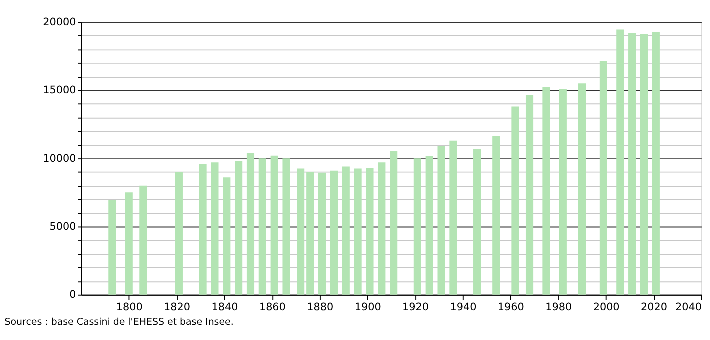 The width and height of the screenshot is (710, 340). Describe the element at coordinates (59, 158) in the screenshot. I see `y-tick-label: 10000` at that location.